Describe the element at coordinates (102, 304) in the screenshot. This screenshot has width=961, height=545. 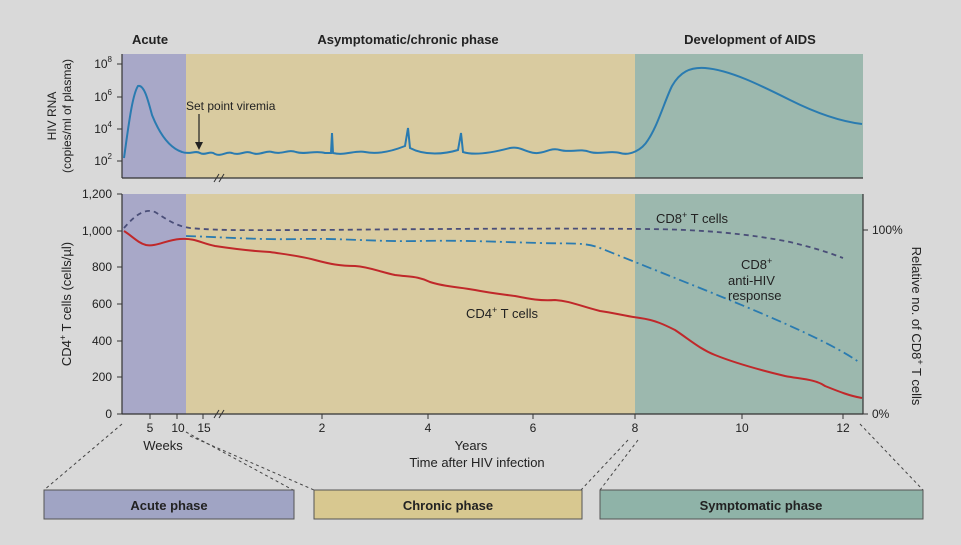
I see `left-ytick-label: 600` at that location.